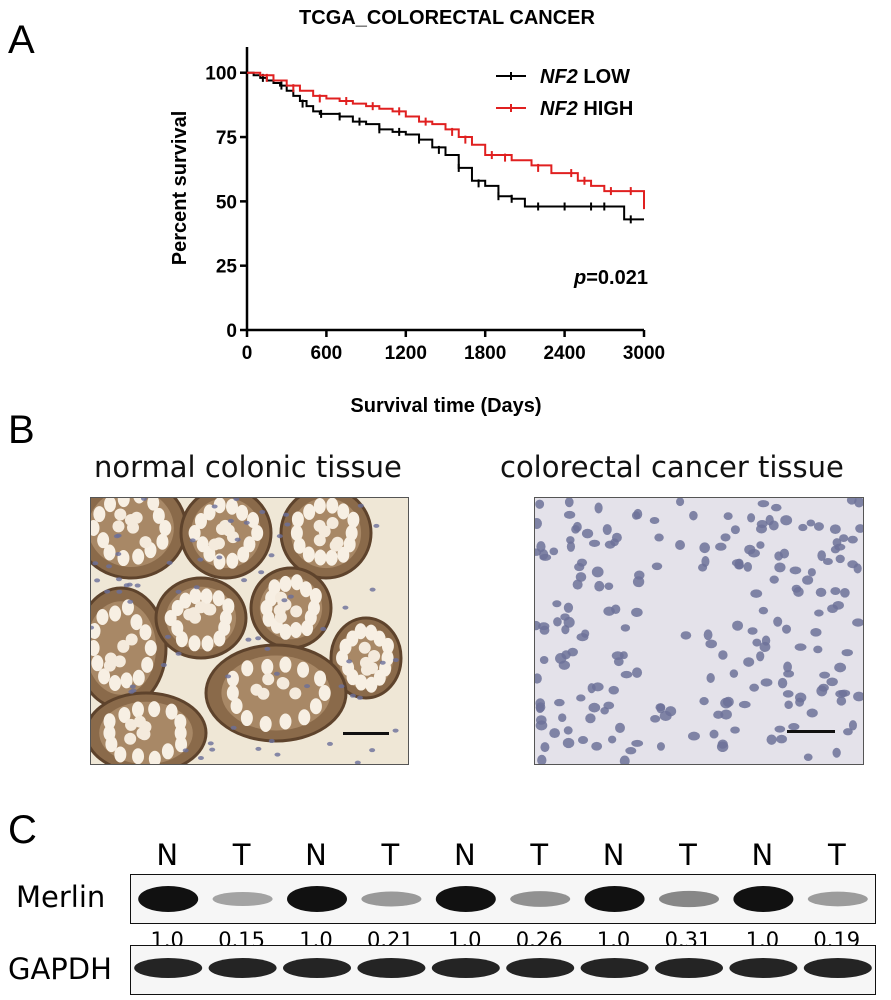  What do you see at coordinates (564, 353) in the screenshot?
I see `x-tick-label: 2400` at bounding box center [564, 353].